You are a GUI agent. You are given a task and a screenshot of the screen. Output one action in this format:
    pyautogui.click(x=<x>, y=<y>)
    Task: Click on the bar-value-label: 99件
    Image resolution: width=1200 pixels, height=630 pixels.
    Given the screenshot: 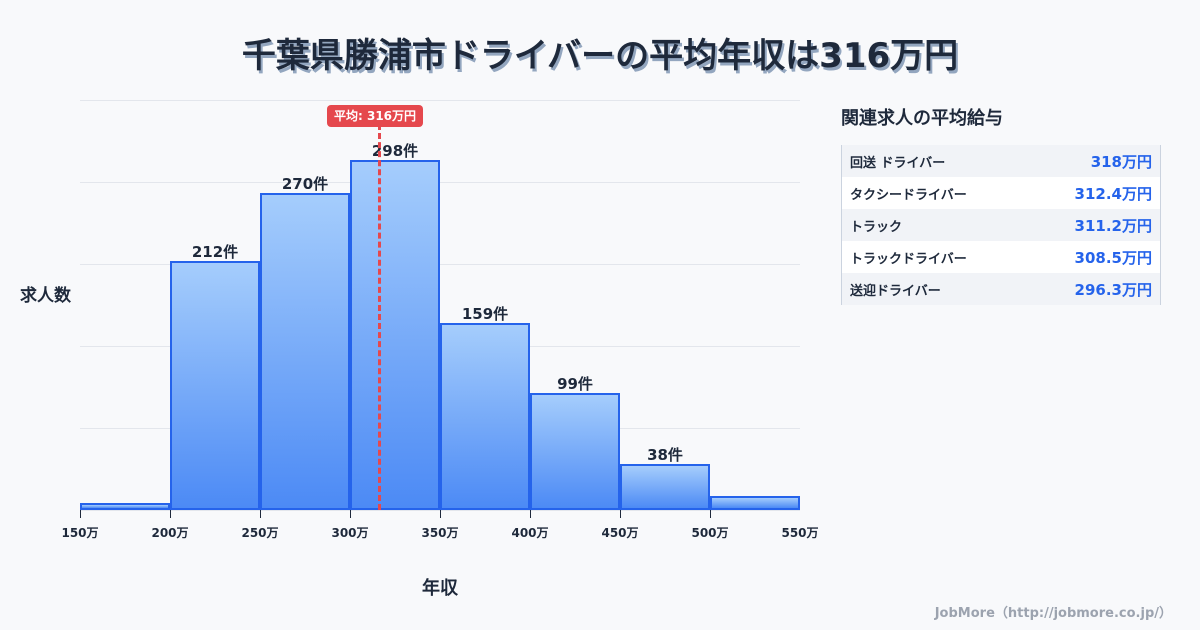 What is the action you would take?
    pyautogui.click(x=575, y=384)
    